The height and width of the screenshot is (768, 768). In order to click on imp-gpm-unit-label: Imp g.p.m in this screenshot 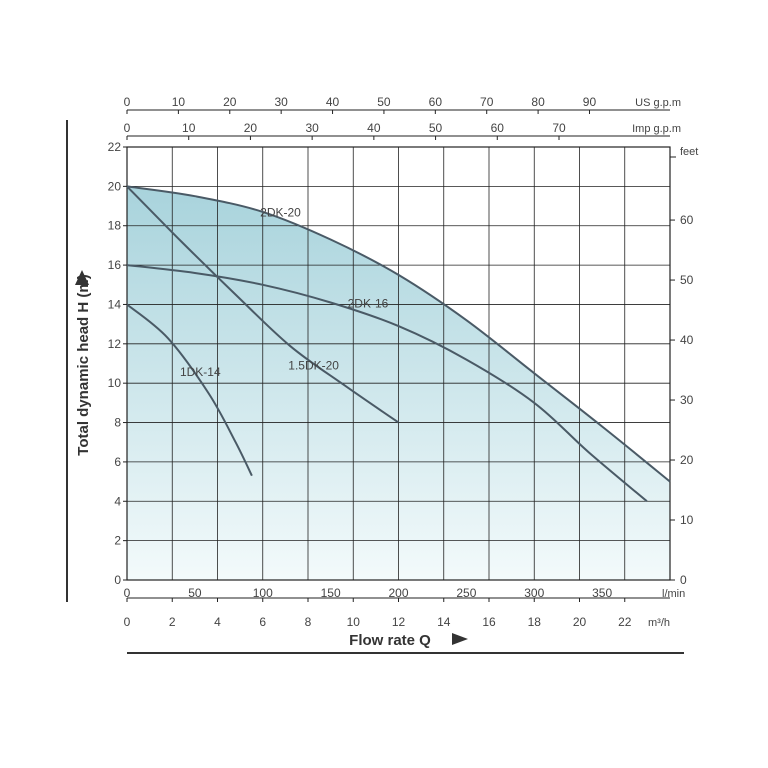, I will do `click(656, 129)`.